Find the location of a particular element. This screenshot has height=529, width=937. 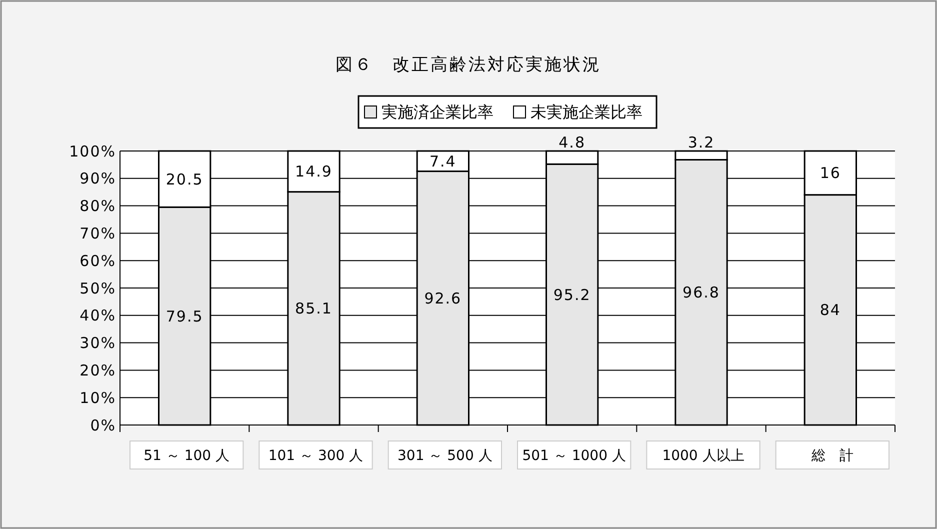

x-tick-label: 301 ～ 500 人 is located at coordinates (445, 456).